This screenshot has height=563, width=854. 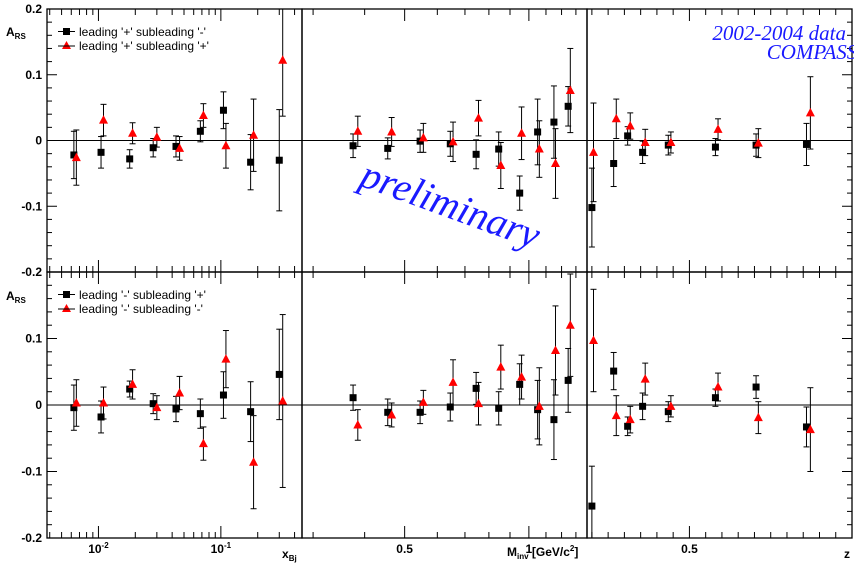 I want to click on legend-entry-top-2: leading '+' subleading '+', so click(x=144, y=46).